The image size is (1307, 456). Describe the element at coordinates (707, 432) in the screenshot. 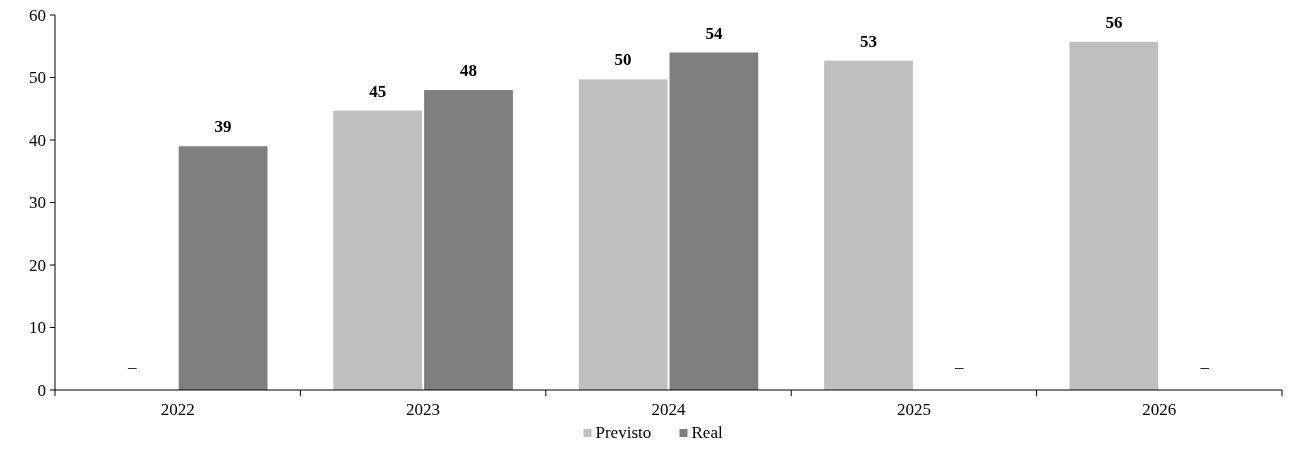

I see `legend-label: Real` at that location.